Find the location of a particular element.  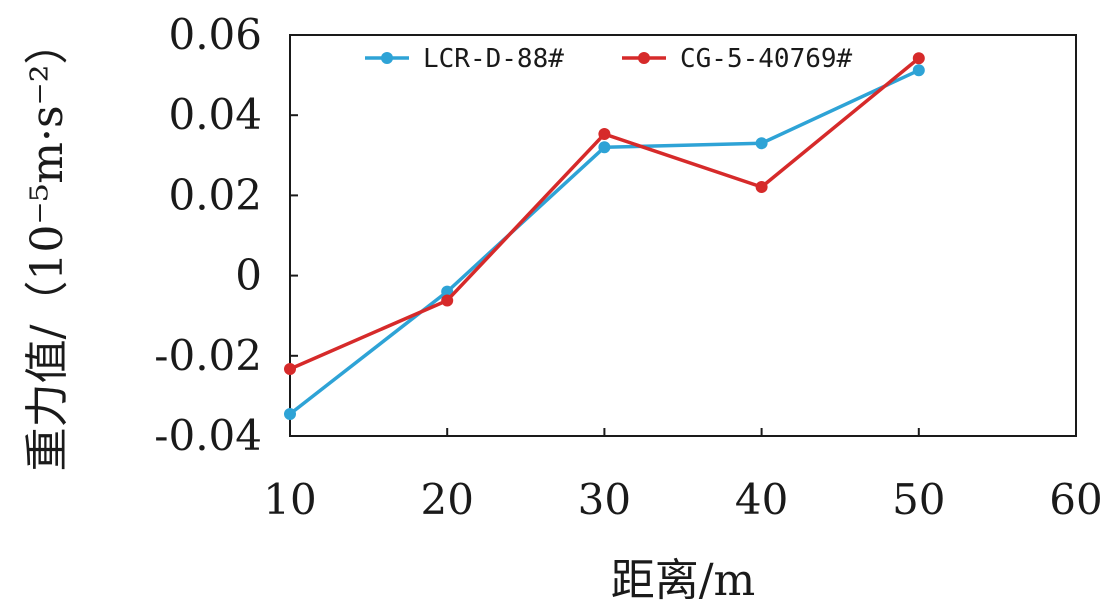

y-axis-title: 重力值/（10⁻⁵m·s⁻²） is located at coordinates (47, 246).